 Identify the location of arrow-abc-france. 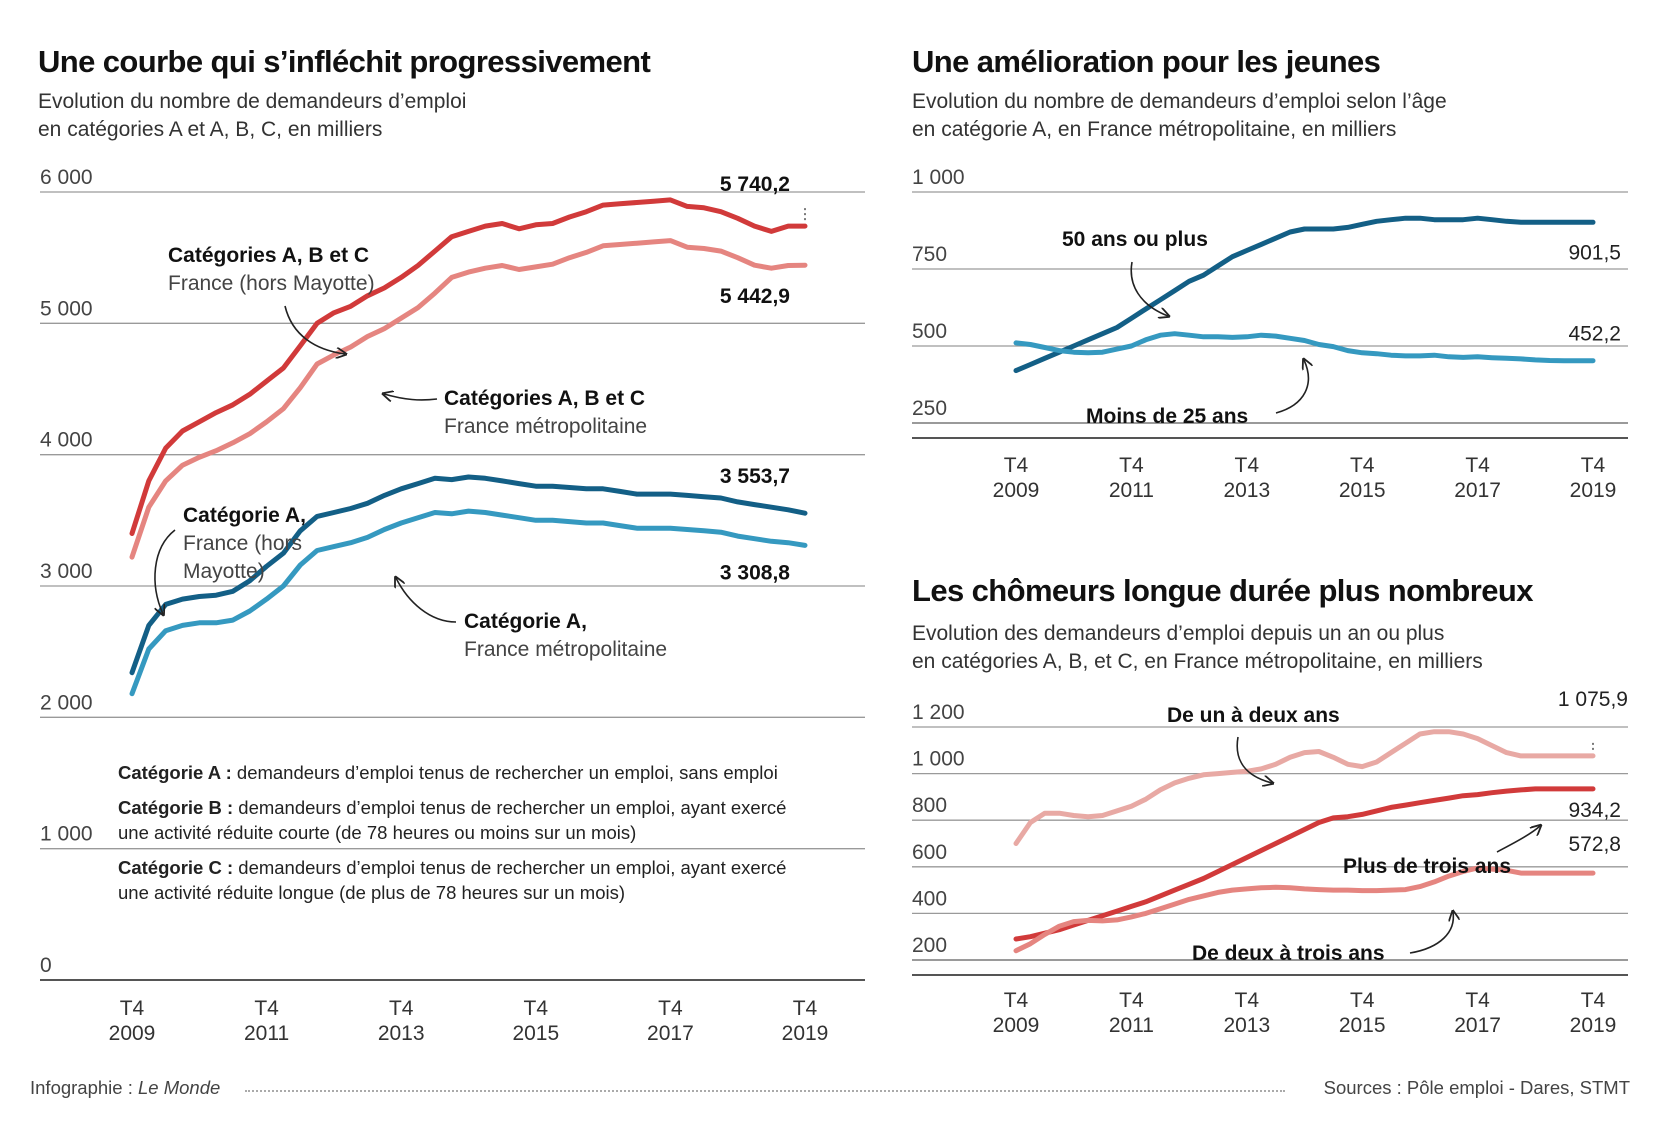
(314, 329).